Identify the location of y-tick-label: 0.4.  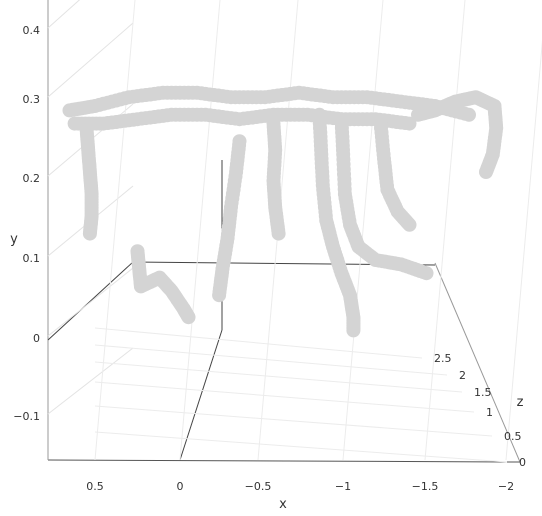
(32, 30).